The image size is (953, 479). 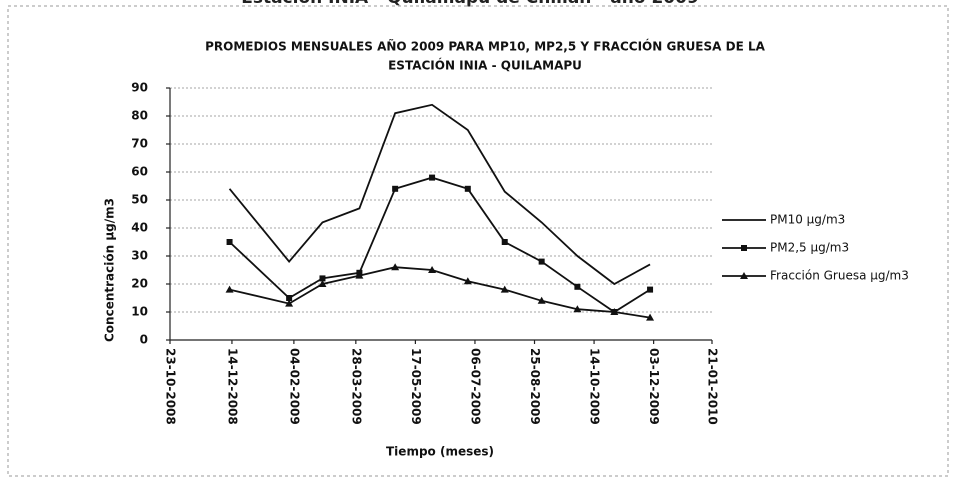 I want to click on y-tick-label: 60, so click(x=139, y=172).